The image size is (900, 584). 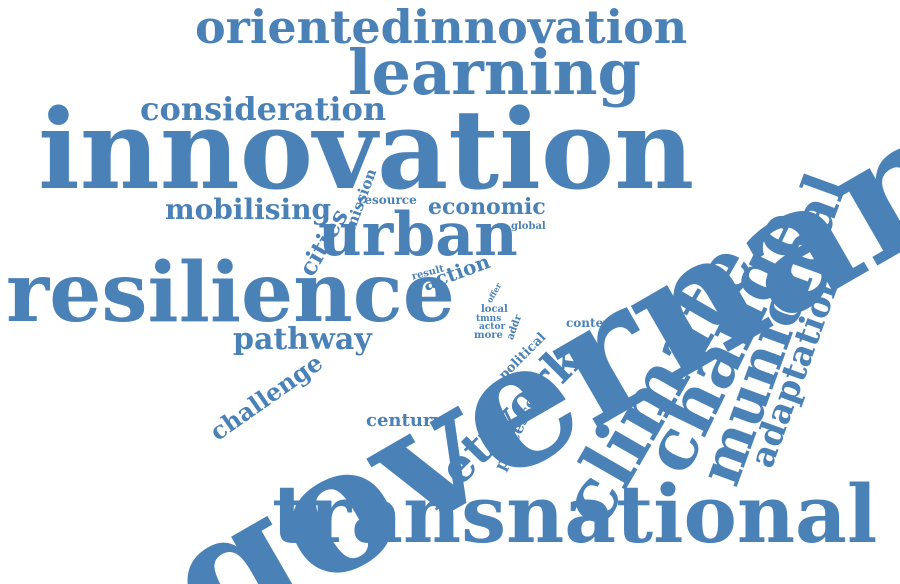 What do you see at coordinates (441, 27) in the screenshot?
I see `word-orientedinnovation: orientedinnovation` at bounding box center [441, 27].